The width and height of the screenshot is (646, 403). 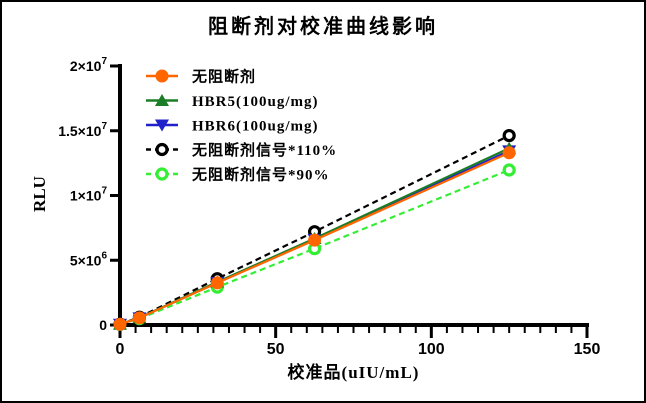 What do you see at coordinates (323, 27) in the screenshot?
I see `chart-title: 阻断剂对校准曲线影响` at bounding box center [323, 27].